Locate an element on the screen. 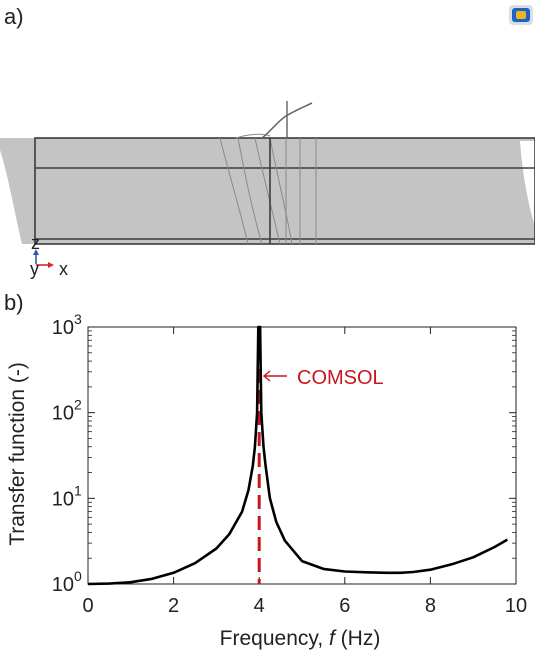  x-tick-label: 6 is located at coordinates (344, 606).